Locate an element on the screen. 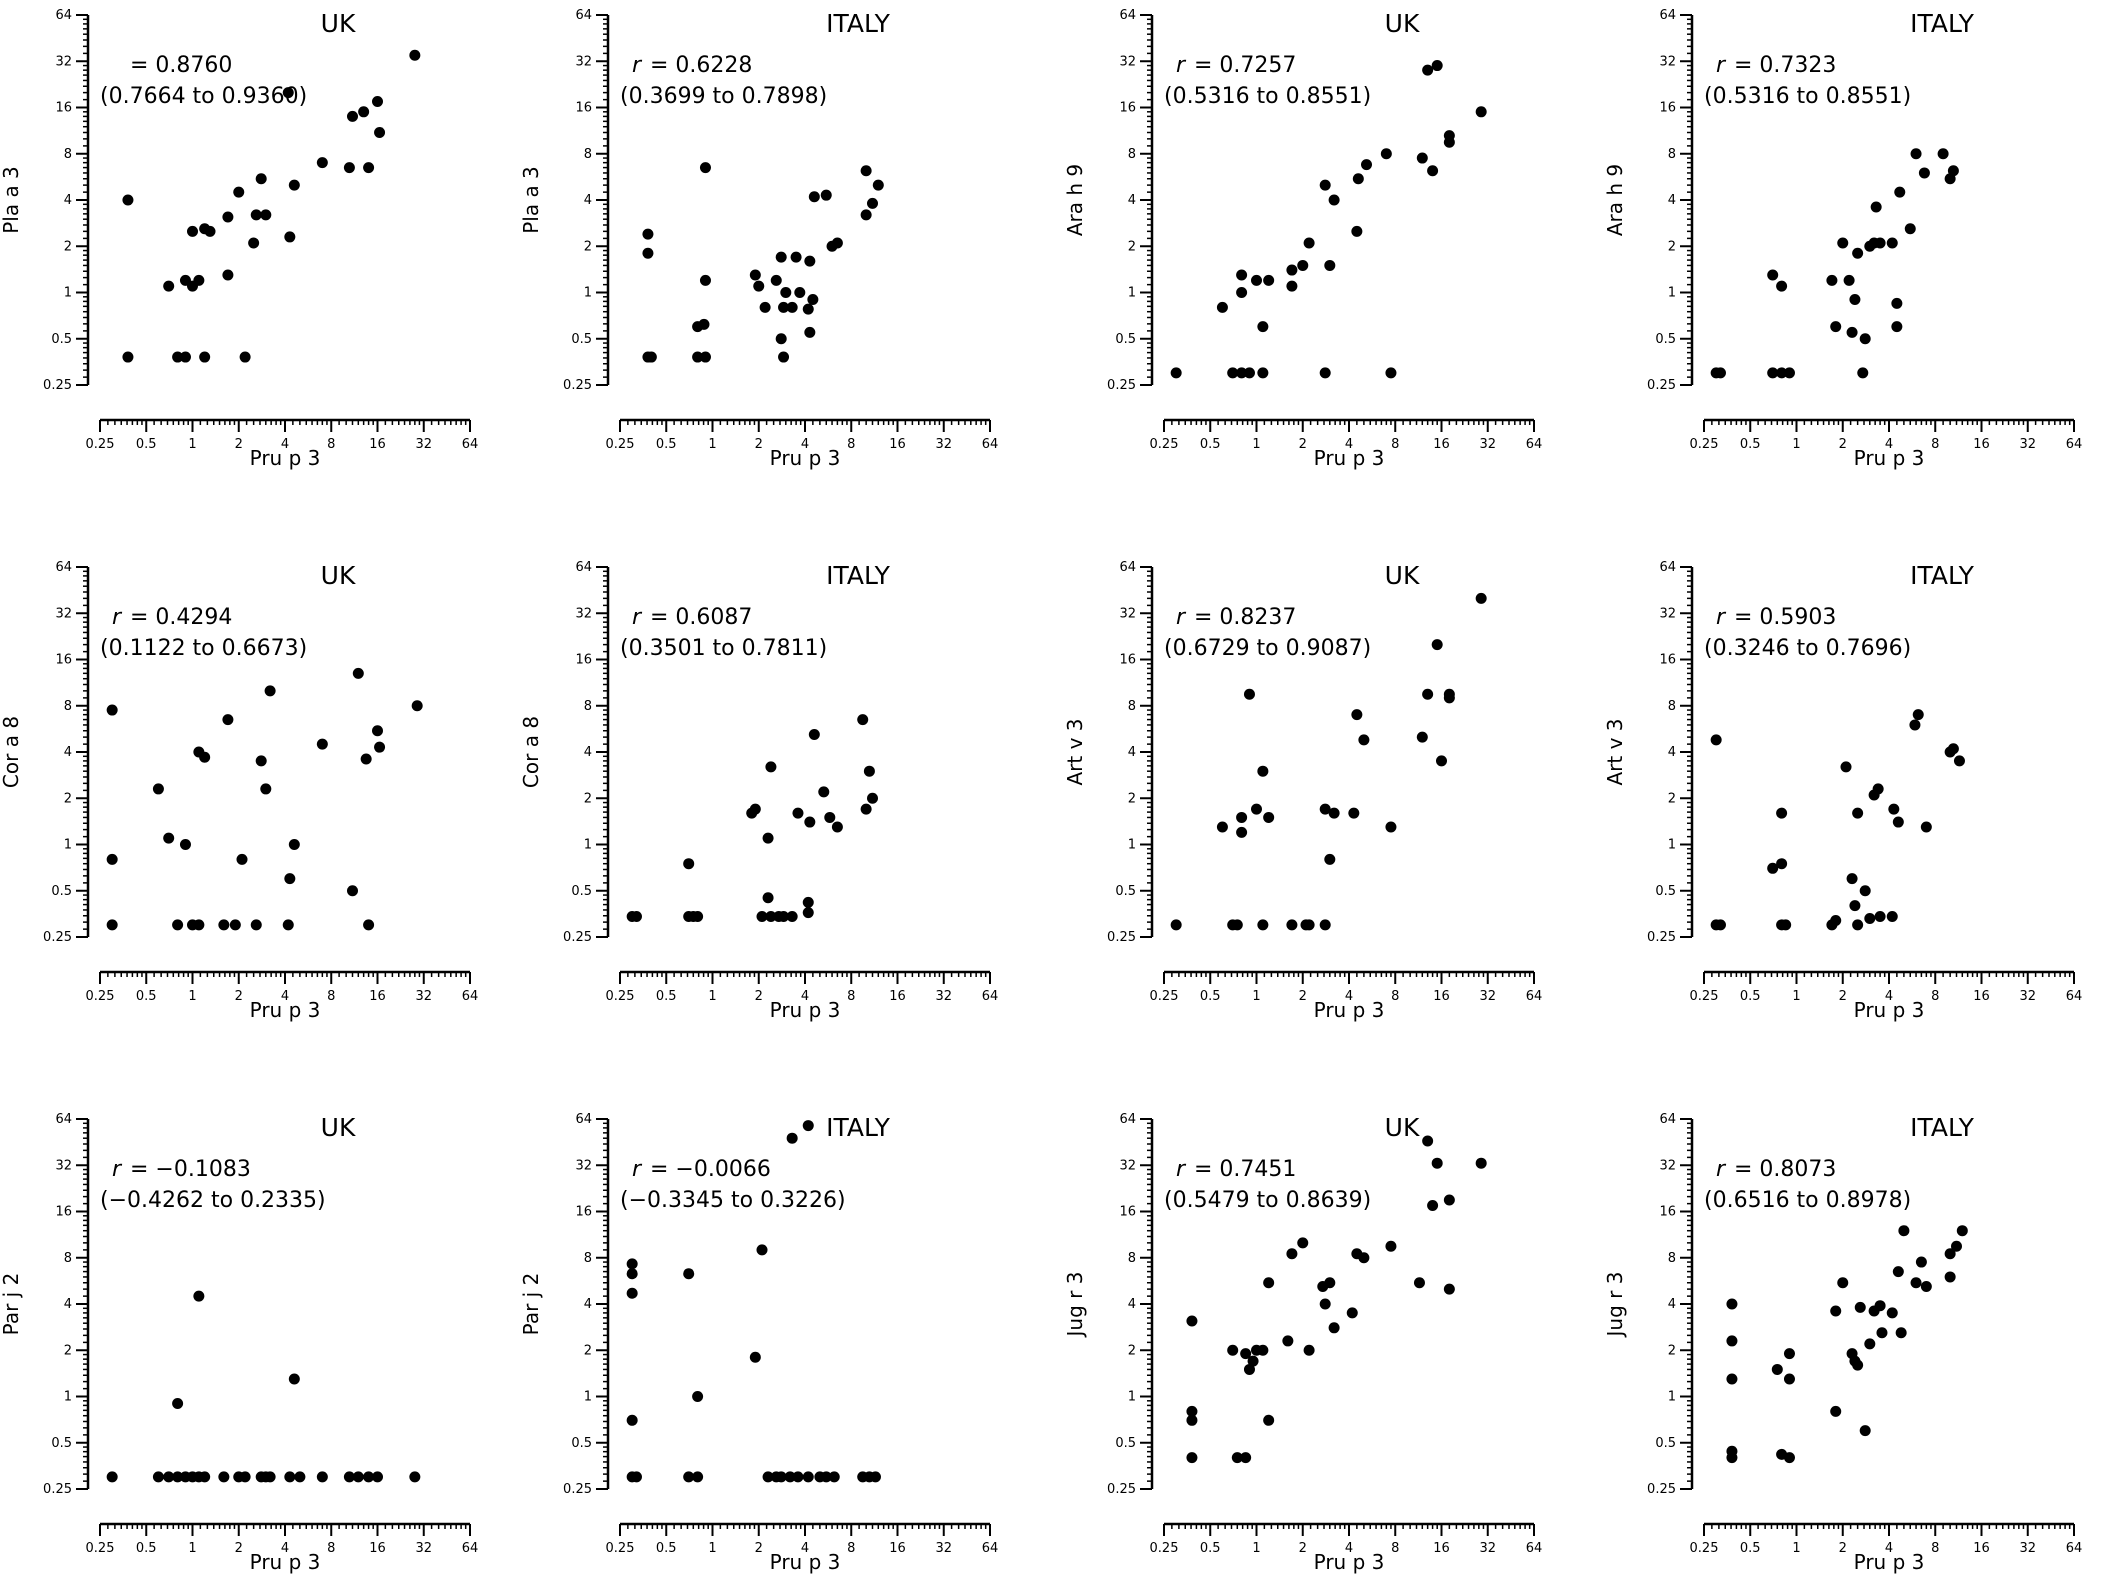  r-confidence-interval: (0.6729 to 0.9087) is located at coordinates (1267, 648).